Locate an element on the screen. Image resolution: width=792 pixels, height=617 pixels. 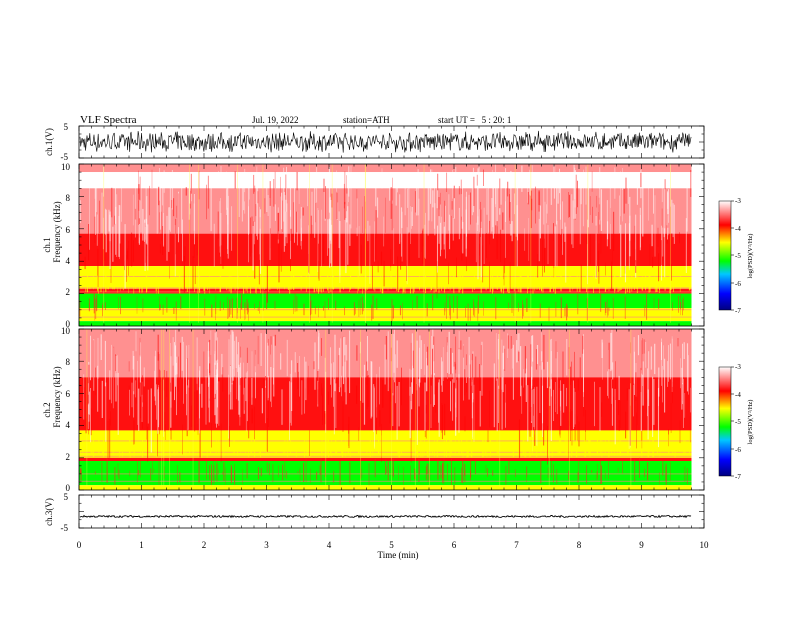
ch1-ytick-2: 2 is located at coordinates (68, 292).